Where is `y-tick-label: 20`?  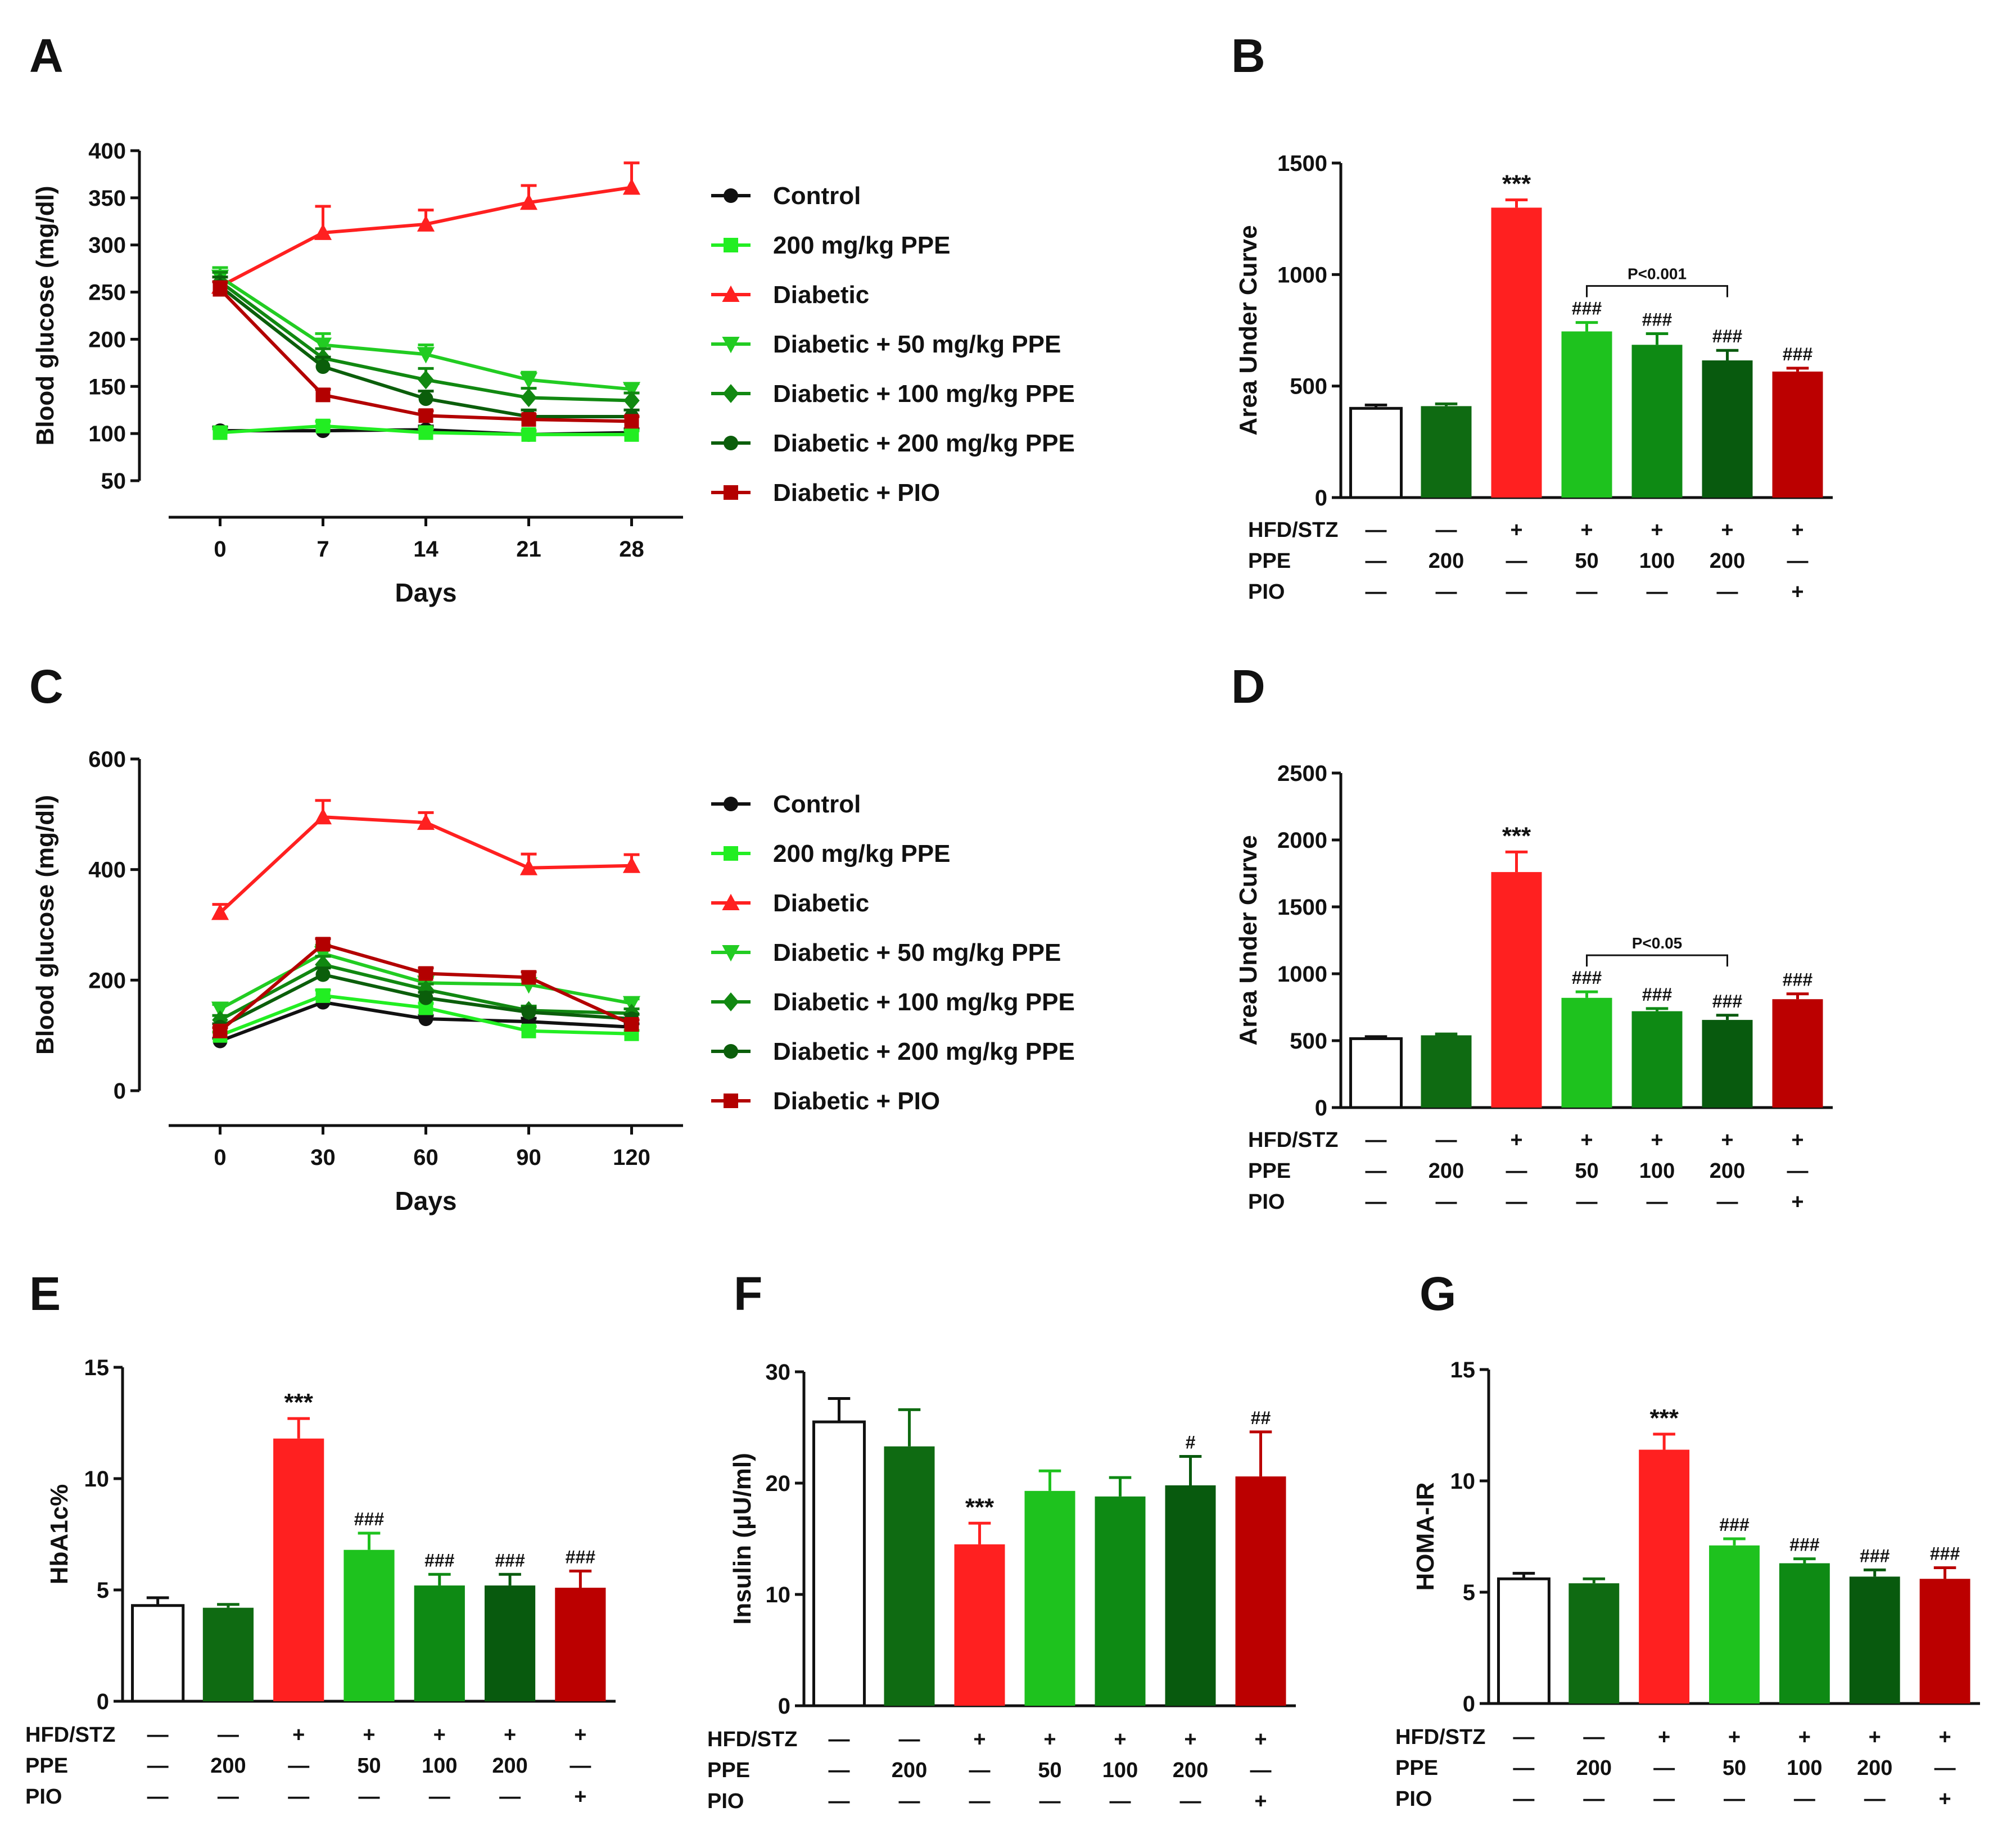
y-tick-label: 20 is located at coordinates (778, 1483).